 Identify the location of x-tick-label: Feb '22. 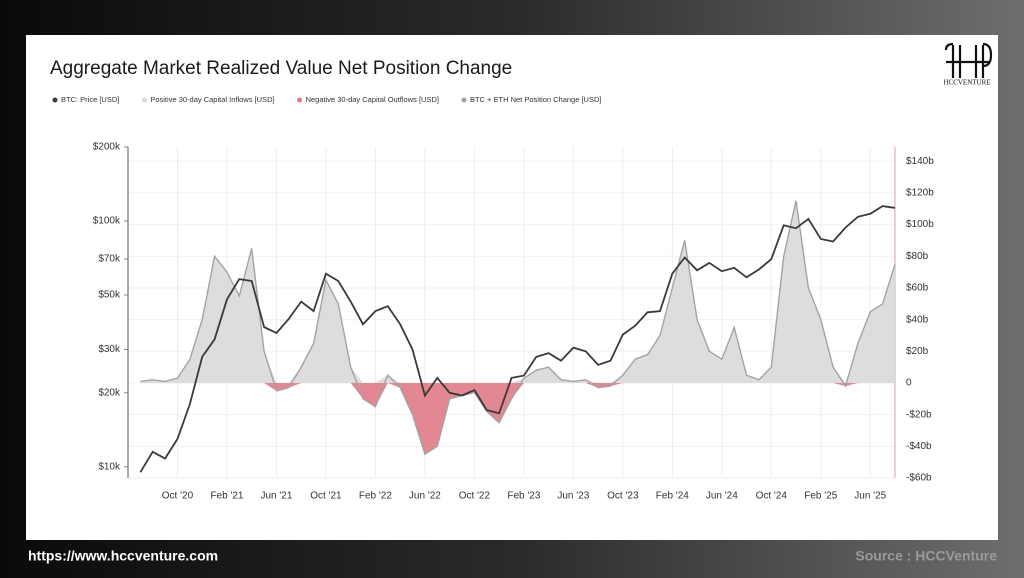
(375, 496).